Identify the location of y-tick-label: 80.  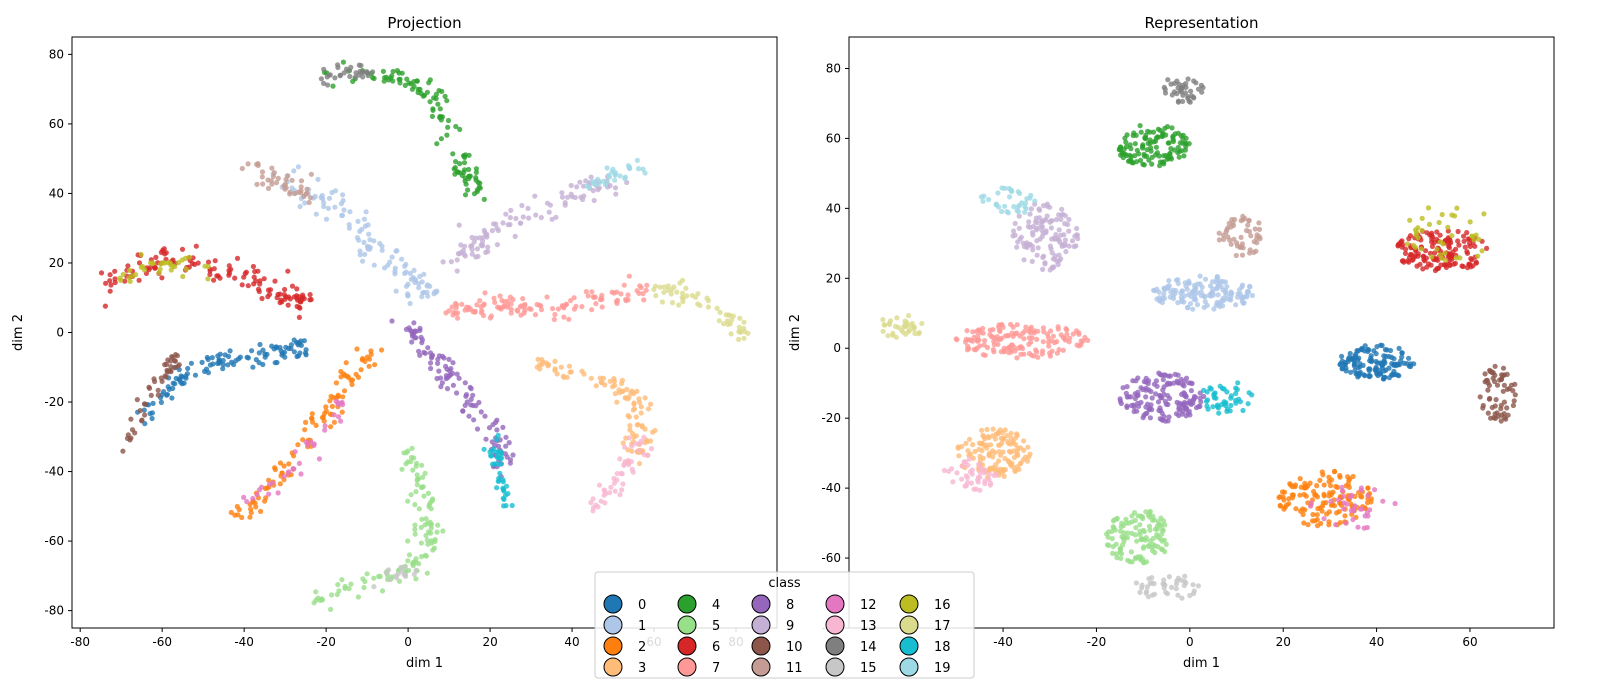
(56, 54).